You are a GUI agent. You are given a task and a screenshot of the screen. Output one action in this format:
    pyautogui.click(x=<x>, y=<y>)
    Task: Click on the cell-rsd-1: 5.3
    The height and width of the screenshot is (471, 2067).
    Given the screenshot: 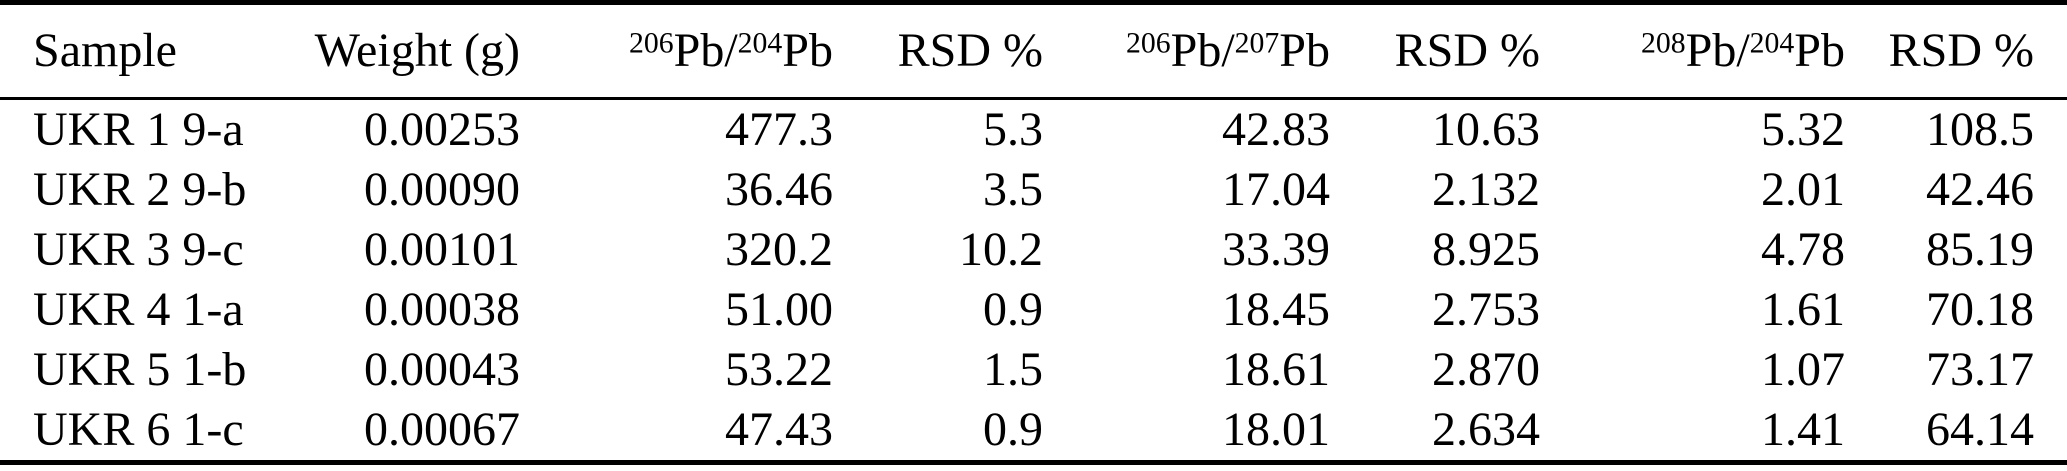 What is the action you would take?
    pyautogui.click(x=1013, y=129)
    